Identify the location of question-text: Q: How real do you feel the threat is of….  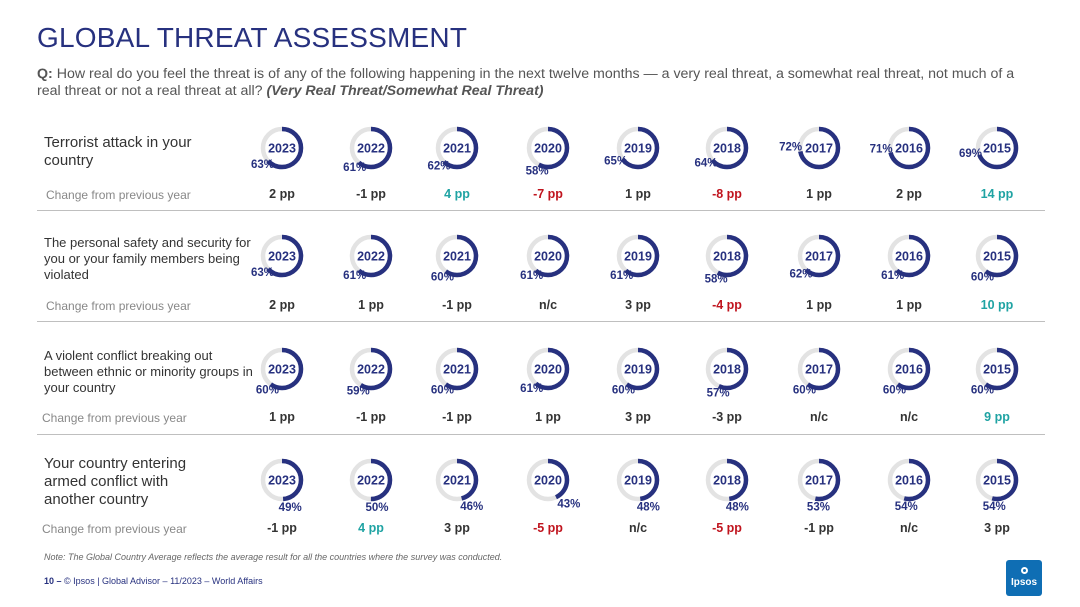
(537, 83).